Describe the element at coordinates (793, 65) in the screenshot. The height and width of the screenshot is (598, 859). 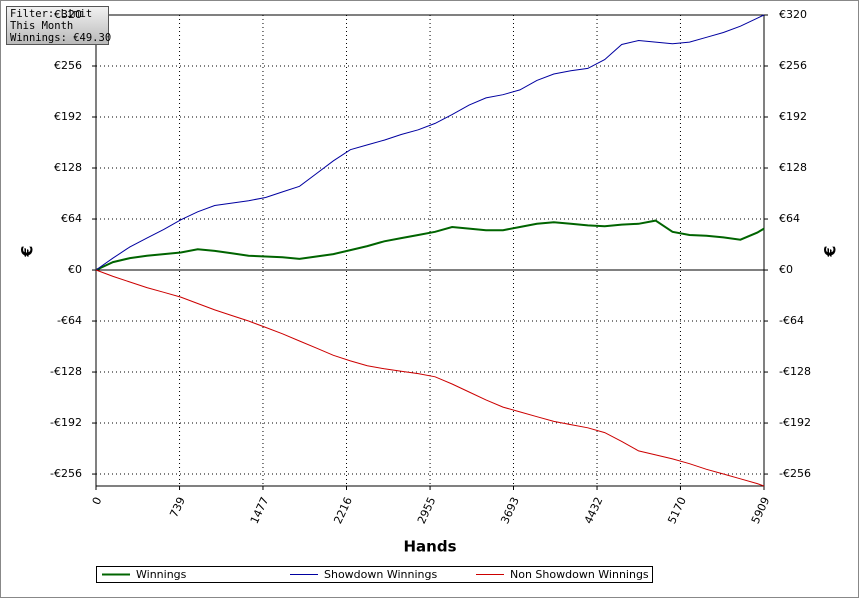
I see `y2-tick-label: €256` at that location.